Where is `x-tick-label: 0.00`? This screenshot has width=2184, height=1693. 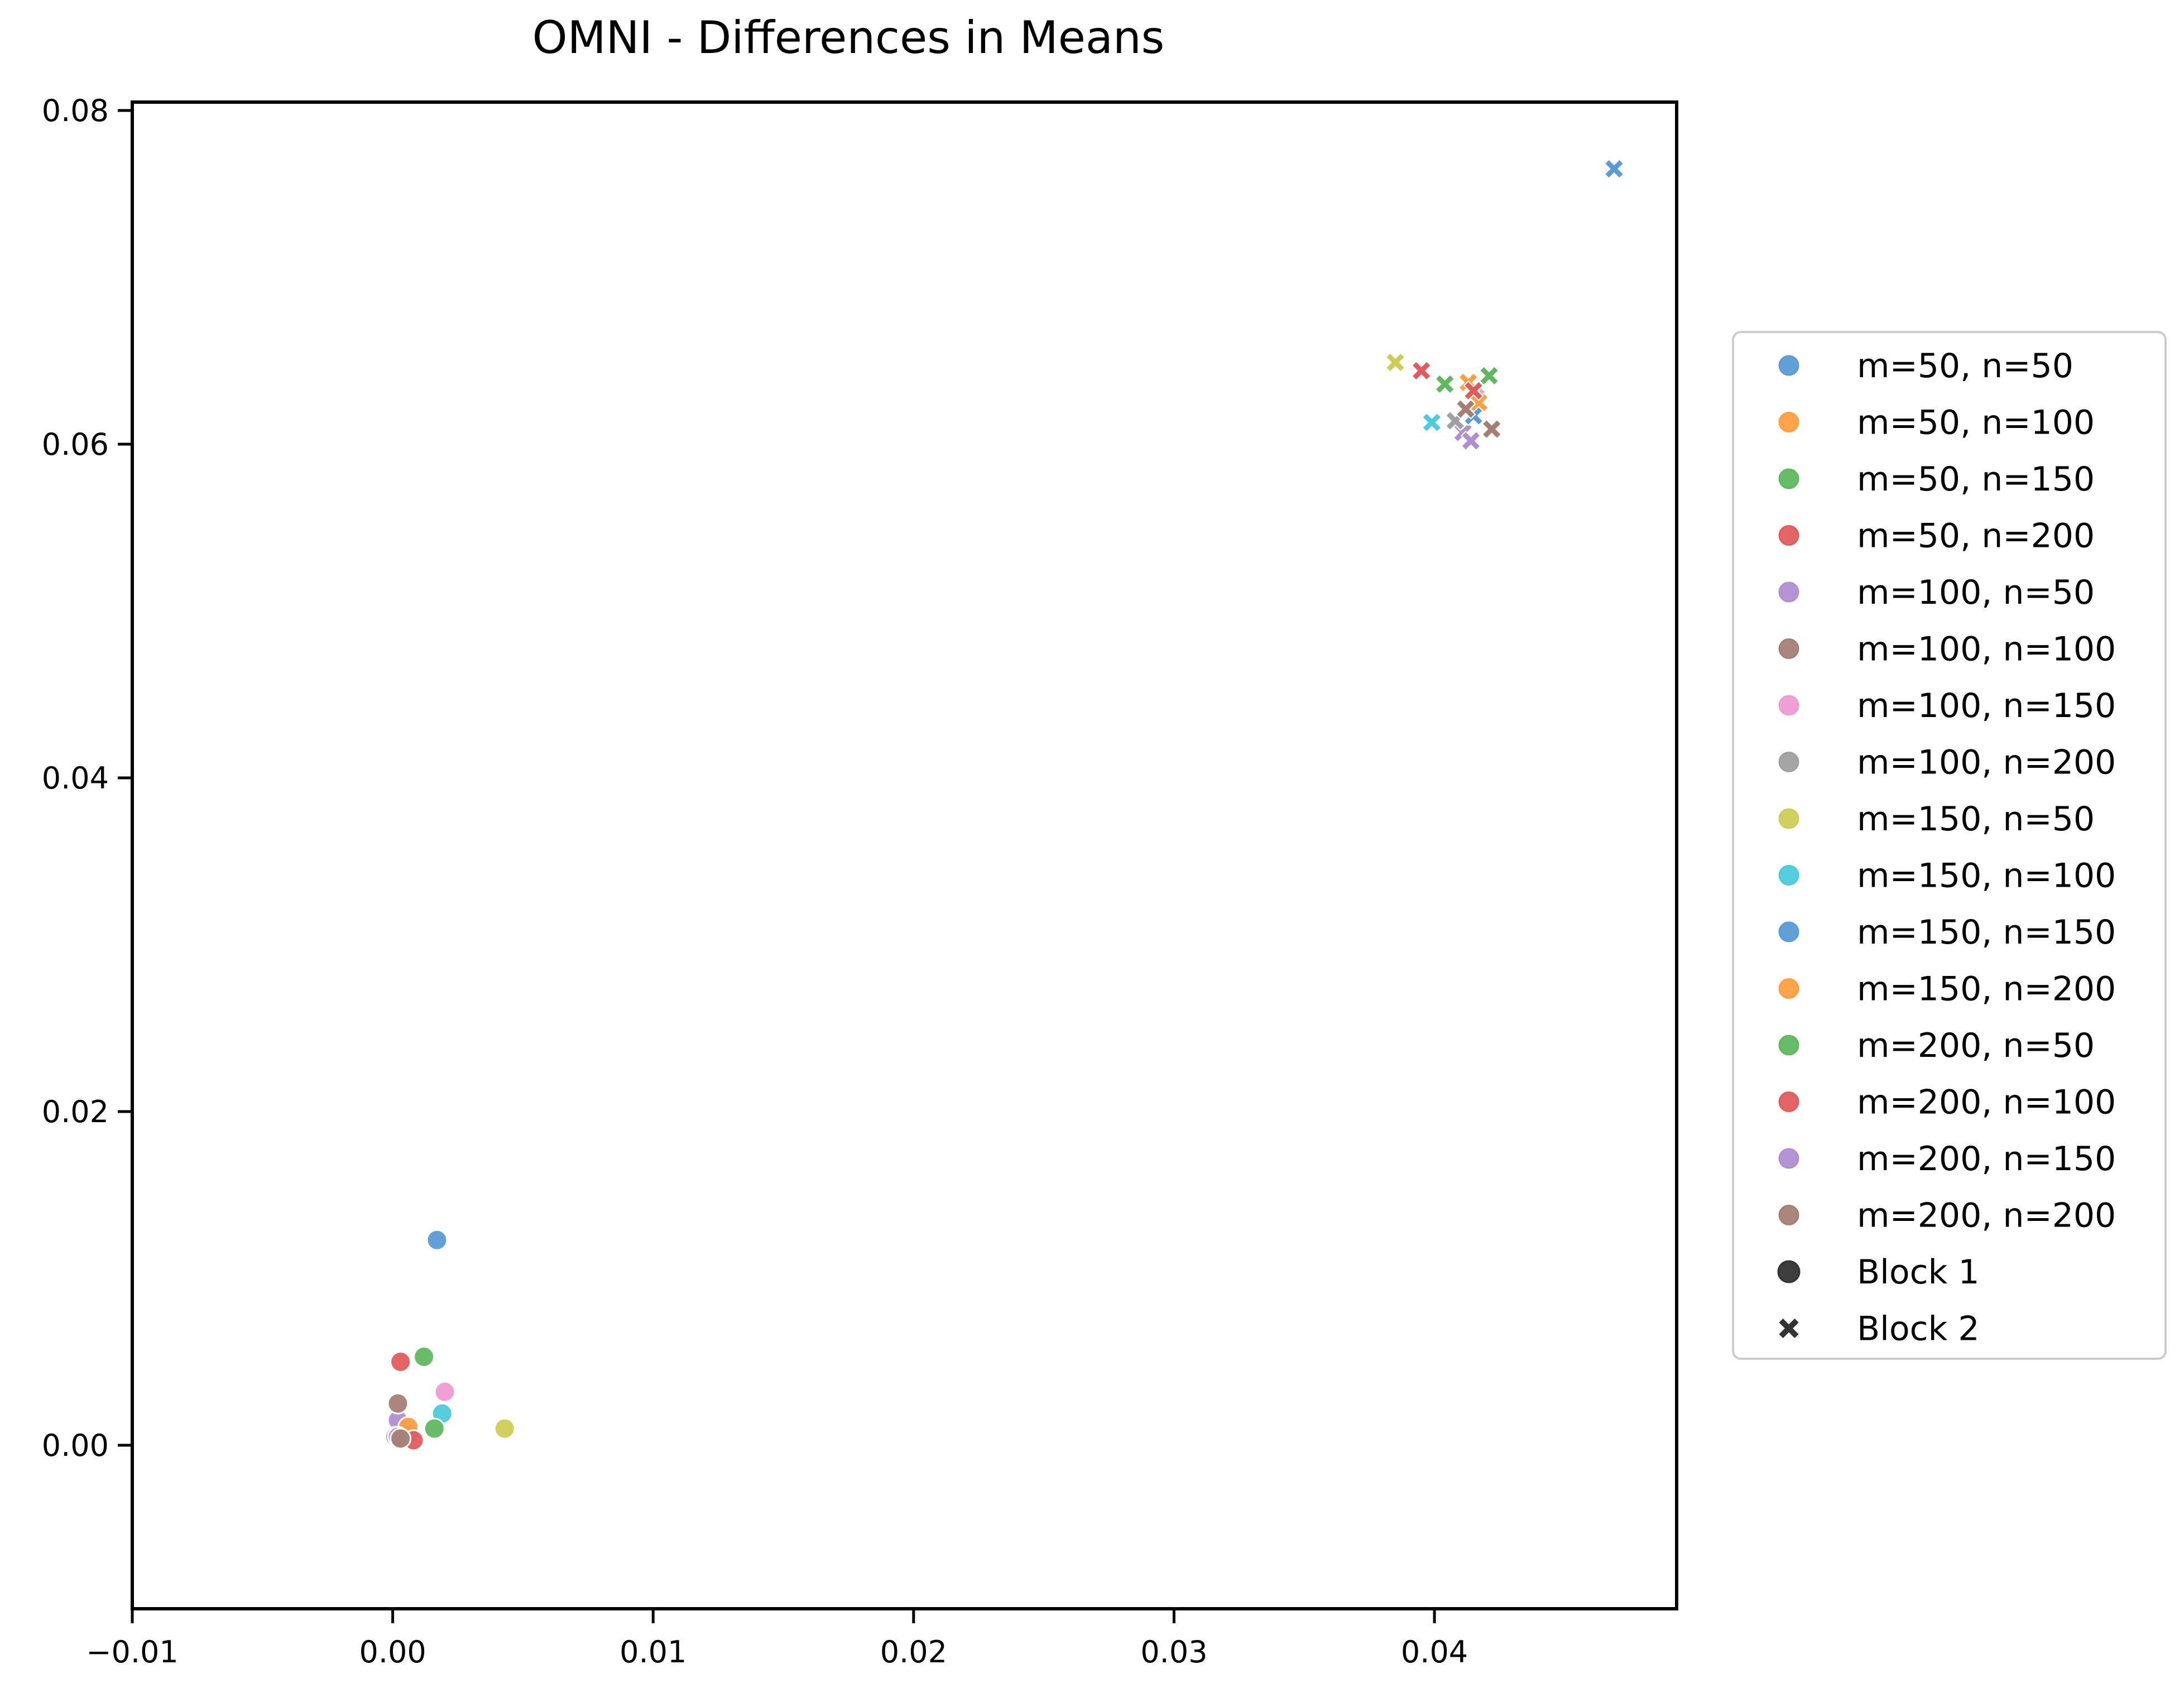
x-tick-label: 0.00 is located at coordinates (393, 1652).